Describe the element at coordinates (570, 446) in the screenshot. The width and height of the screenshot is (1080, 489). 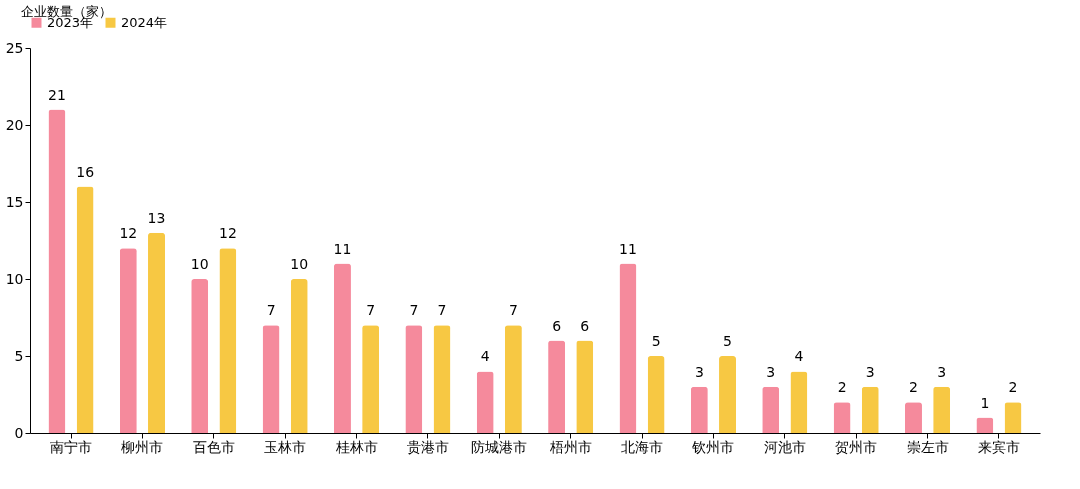
I see `x-tick-label: 梧州市` at that location.